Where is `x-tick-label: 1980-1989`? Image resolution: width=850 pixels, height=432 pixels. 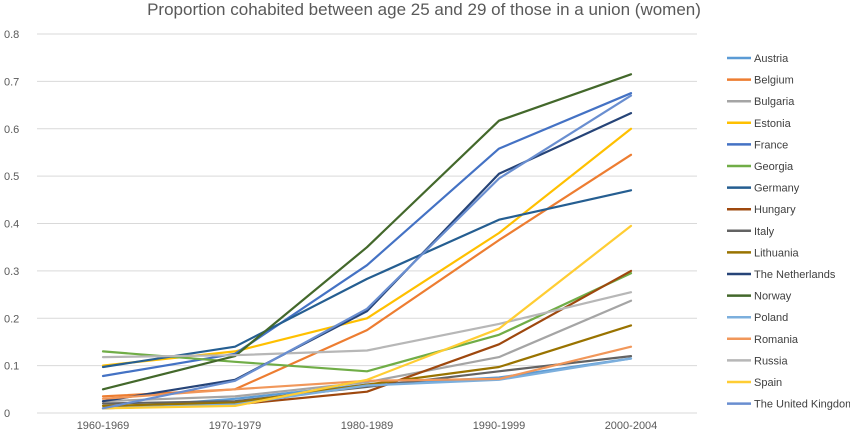
x-tick-label: 1980-1989 is located at coordinates (367, 426).